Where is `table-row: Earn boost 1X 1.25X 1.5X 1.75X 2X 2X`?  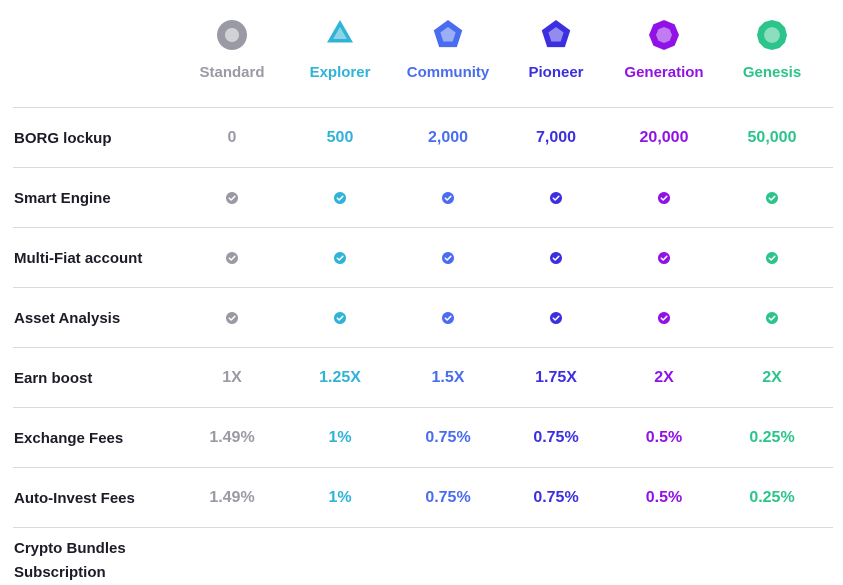
table-row: Earn boost 1X 1.25X 1.5X 1.75X 2X 2X is located at coordinates (421, 378).